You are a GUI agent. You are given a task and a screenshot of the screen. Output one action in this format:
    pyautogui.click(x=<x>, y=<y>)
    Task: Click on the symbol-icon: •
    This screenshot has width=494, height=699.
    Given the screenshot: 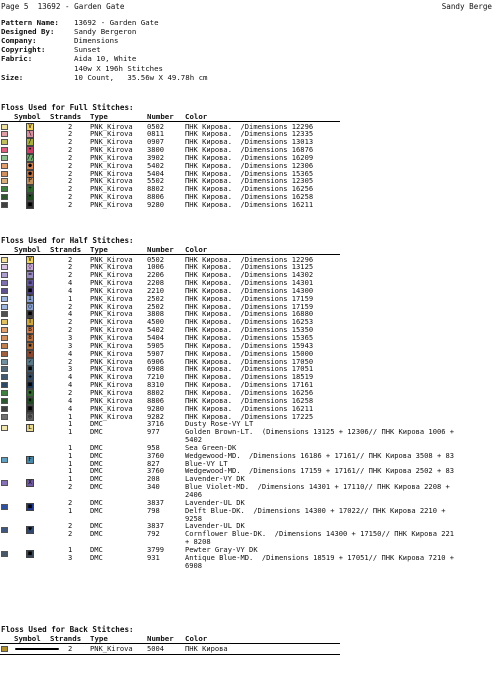 What is the action you would take?
    pyautogui.click(x=30, y=353)
    